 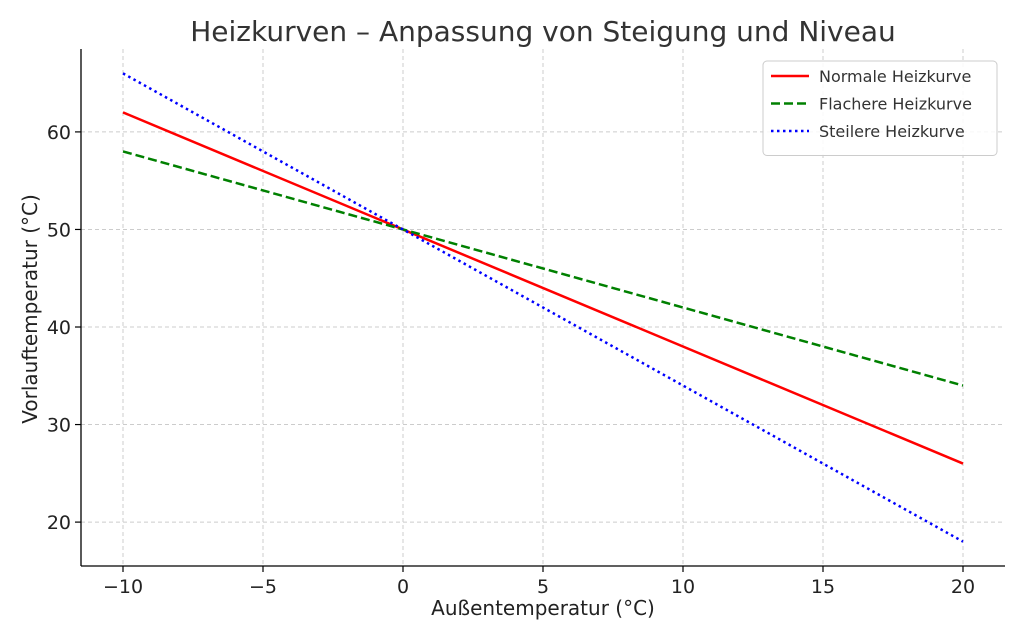 What do you see at coordinates (263, 587) in the screenshot?
I see `x-tick-label: −5` at bounding box center [263, 587].